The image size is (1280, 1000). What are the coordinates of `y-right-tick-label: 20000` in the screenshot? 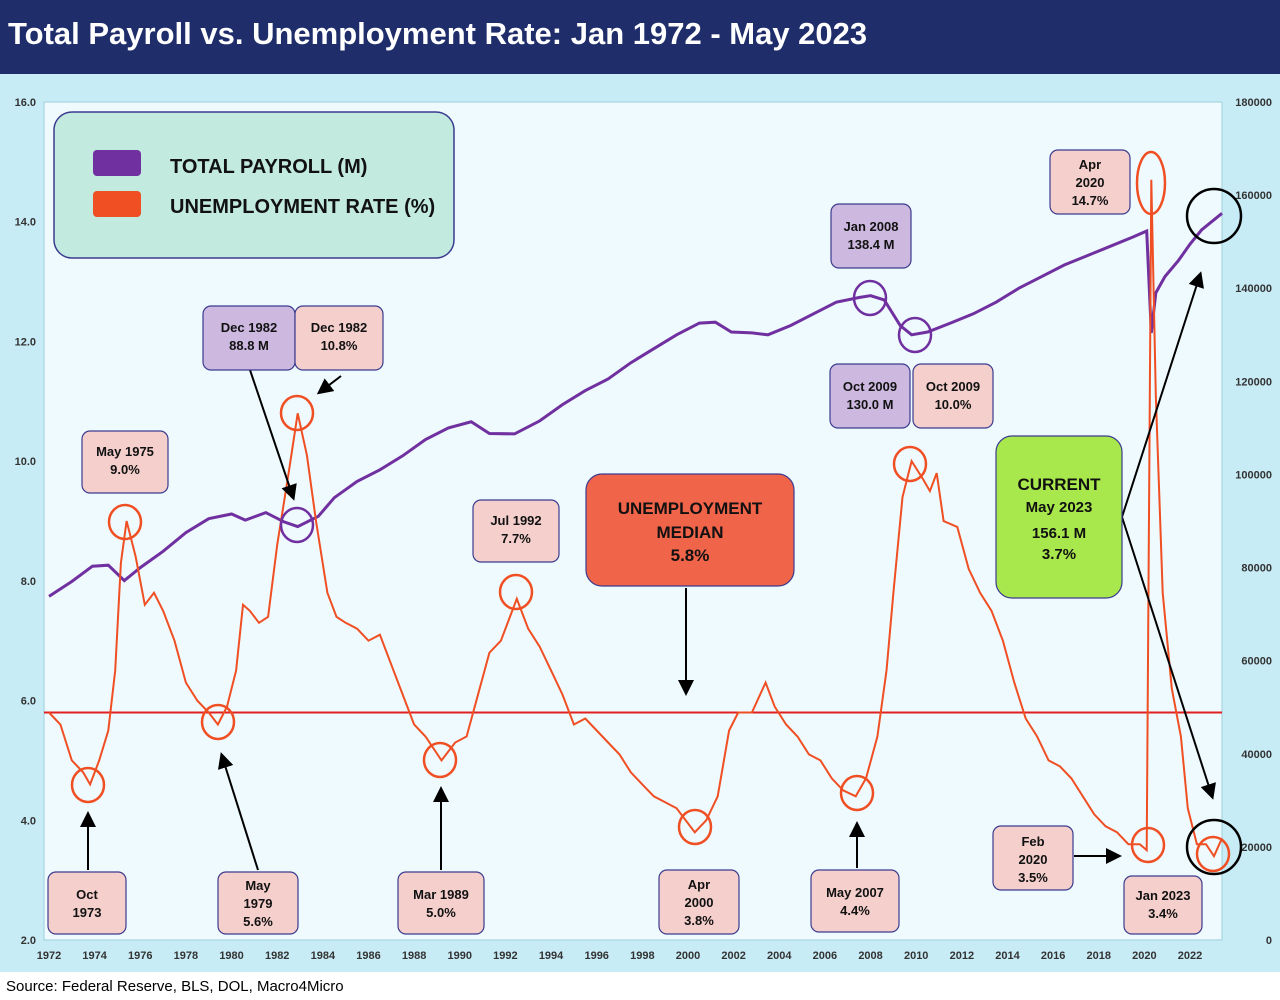 It's located at (1256, 848).